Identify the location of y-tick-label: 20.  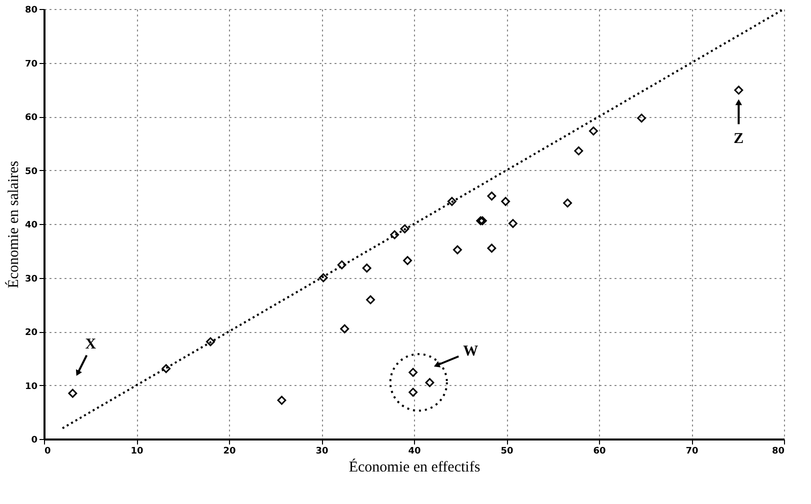
(31, 333).